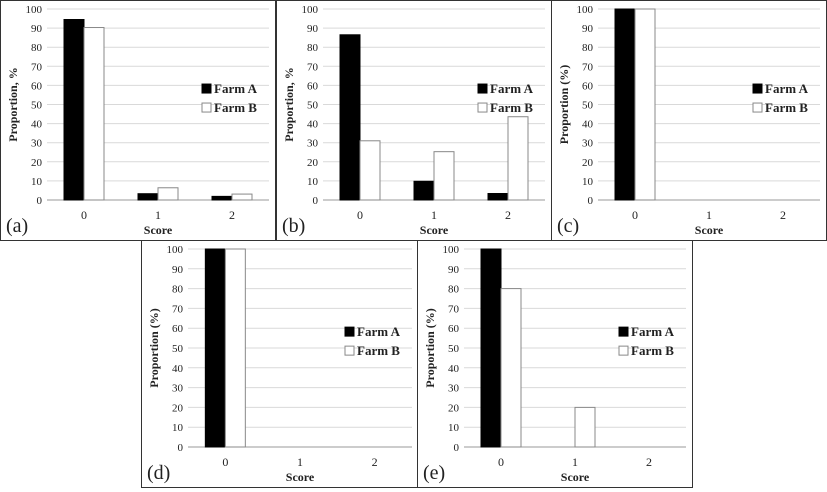 This screenshot has width=827, height=492. I want to click on panel-label: (a), so click(17, 226).